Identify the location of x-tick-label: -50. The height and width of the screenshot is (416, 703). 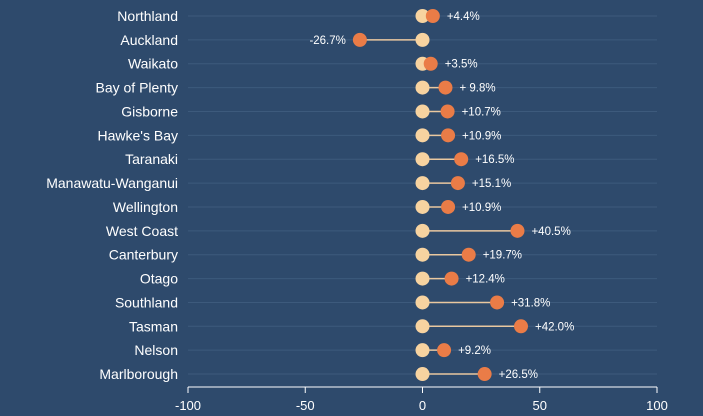
(305, 405).